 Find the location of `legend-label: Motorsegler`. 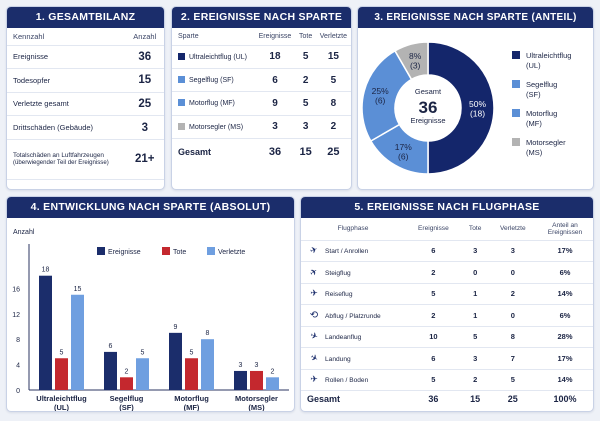

legend-label: Motorsegler is located at coordinates (546, 142).